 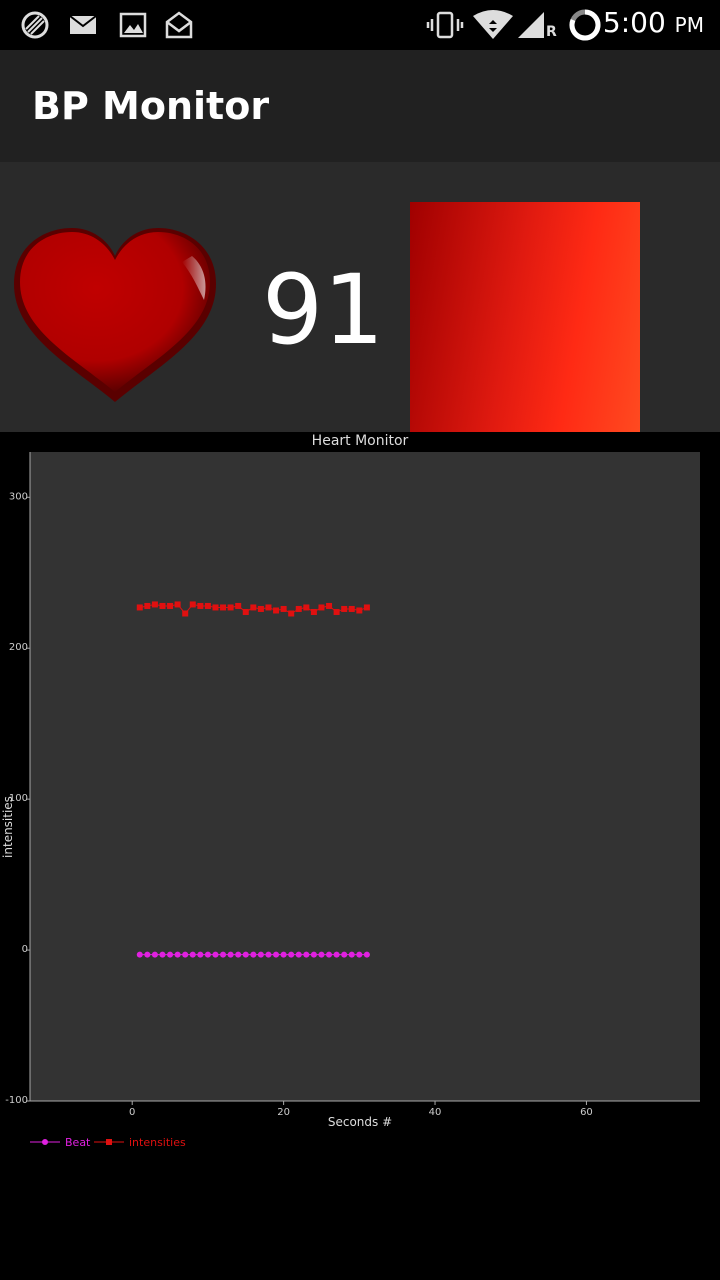 What do you see at coordinates (525, 317) in the screenshot?
I see `color-swatch` at bounding box center [525, 317].